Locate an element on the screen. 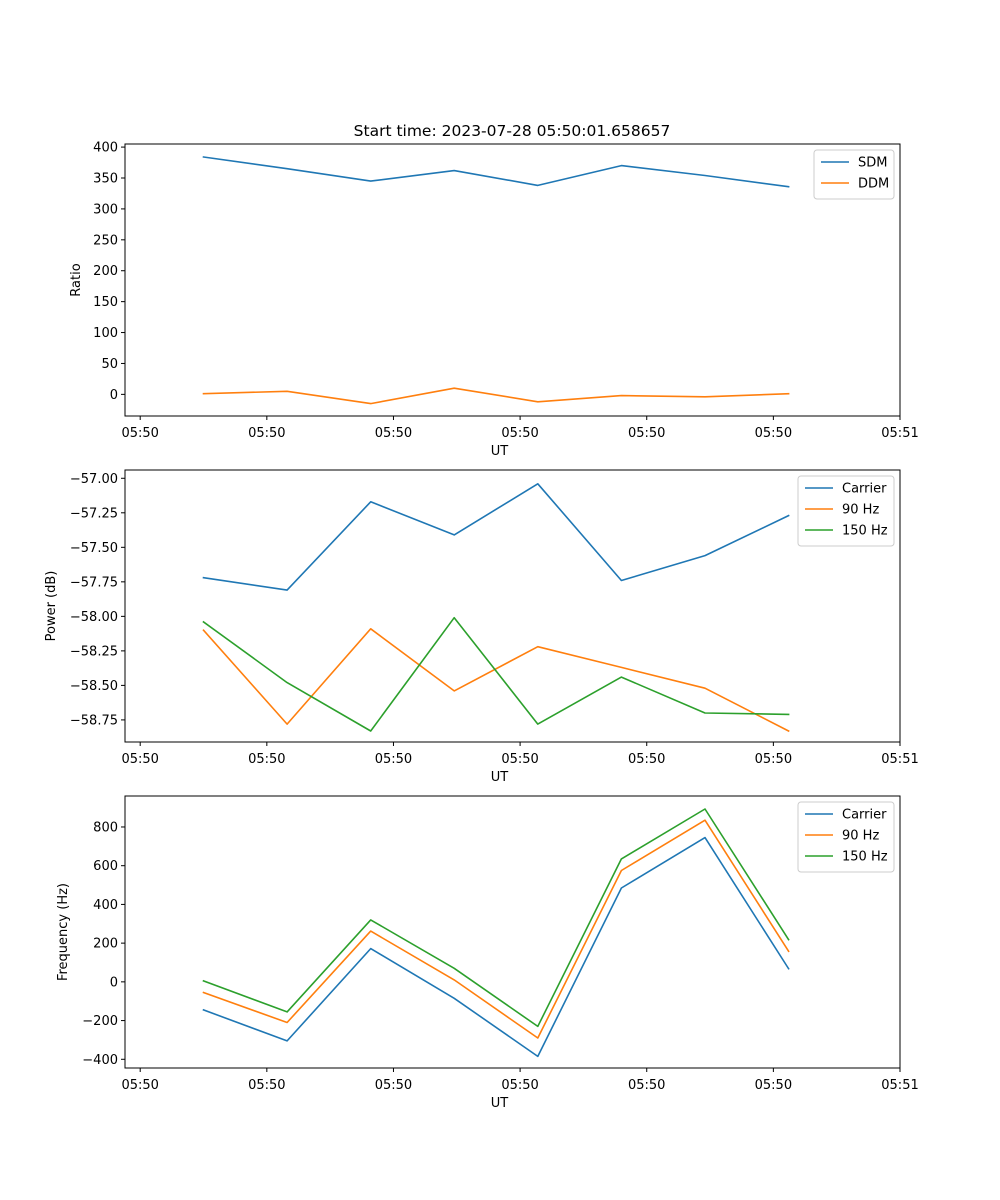 The width and height of the screenshot is (1000, 1200). y-tick-label: −57.75 is located at coordinates (94, 582).